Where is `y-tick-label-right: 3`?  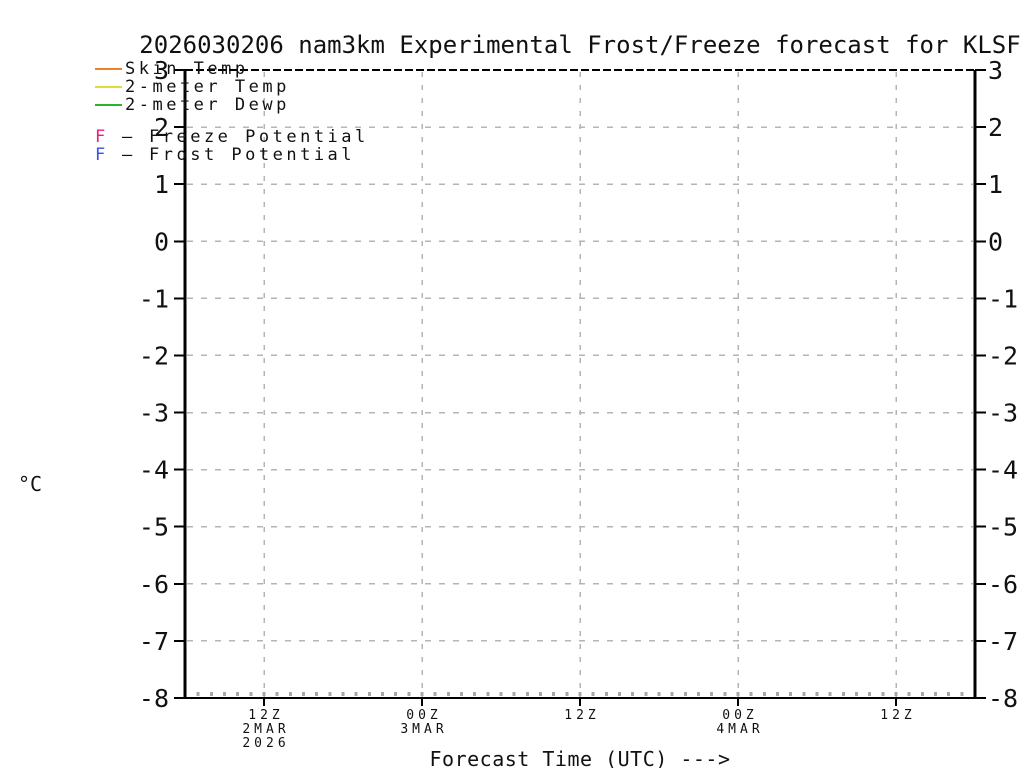 y-tick-label-right: 3 is located at coordinates (995, 70).